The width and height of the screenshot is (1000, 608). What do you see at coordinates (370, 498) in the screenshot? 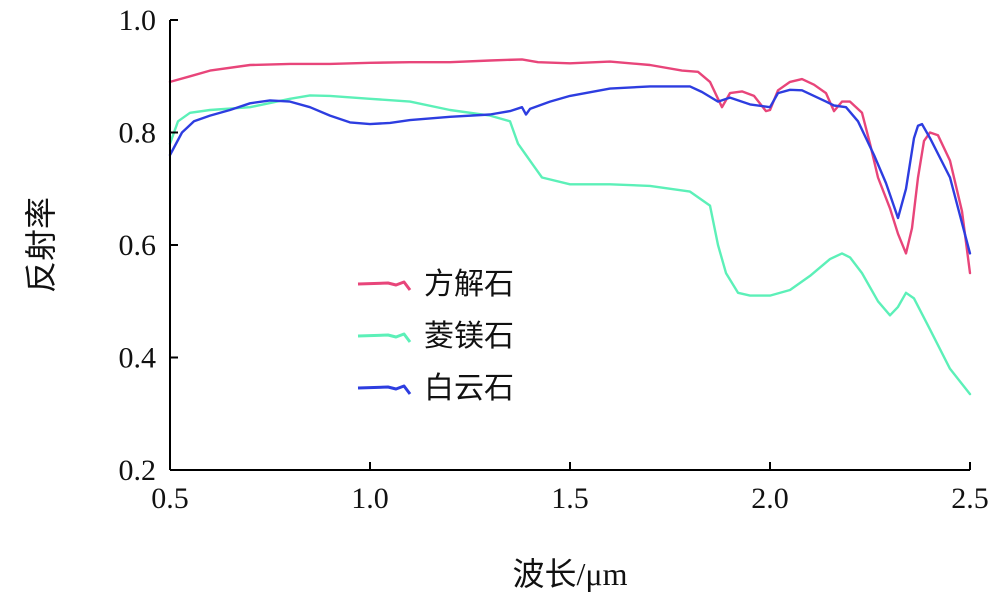
I see `x-tick-label: 1.0` at bounding box center [370, 498].